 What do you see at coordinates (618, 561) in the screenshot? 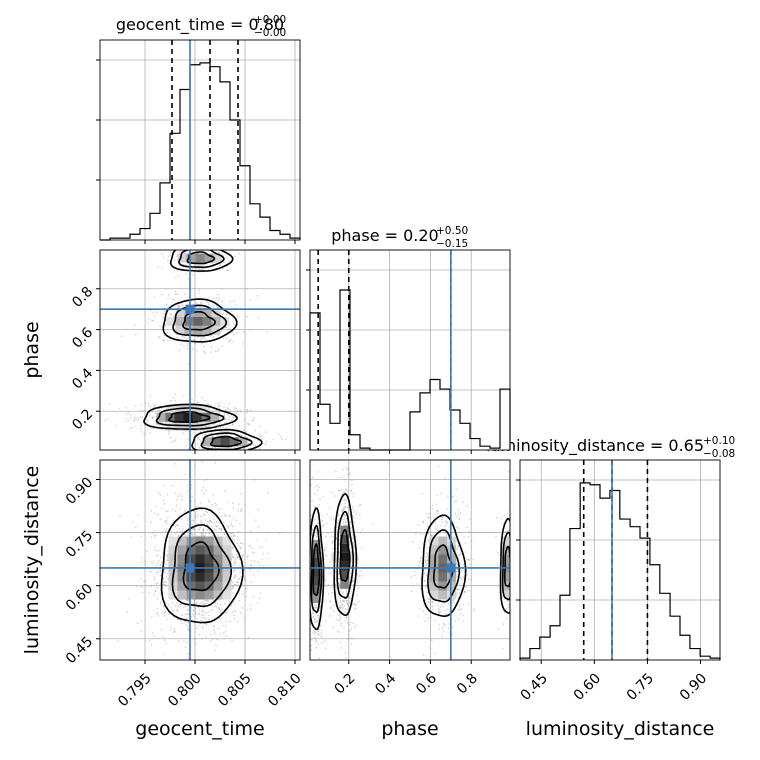
I see `hist-panel-luminosity_distance` at bounding box center [618, 561].